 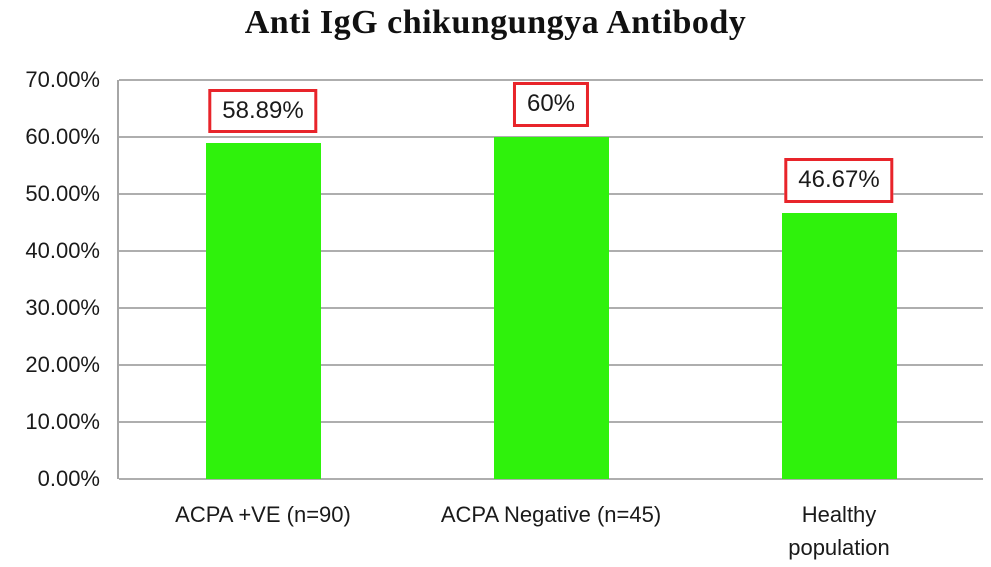 What do you see at coordinates (62, 307) in the screenshot?
I see `y-axis-tick-label: 30.00%` at bounding box center [62, 307].